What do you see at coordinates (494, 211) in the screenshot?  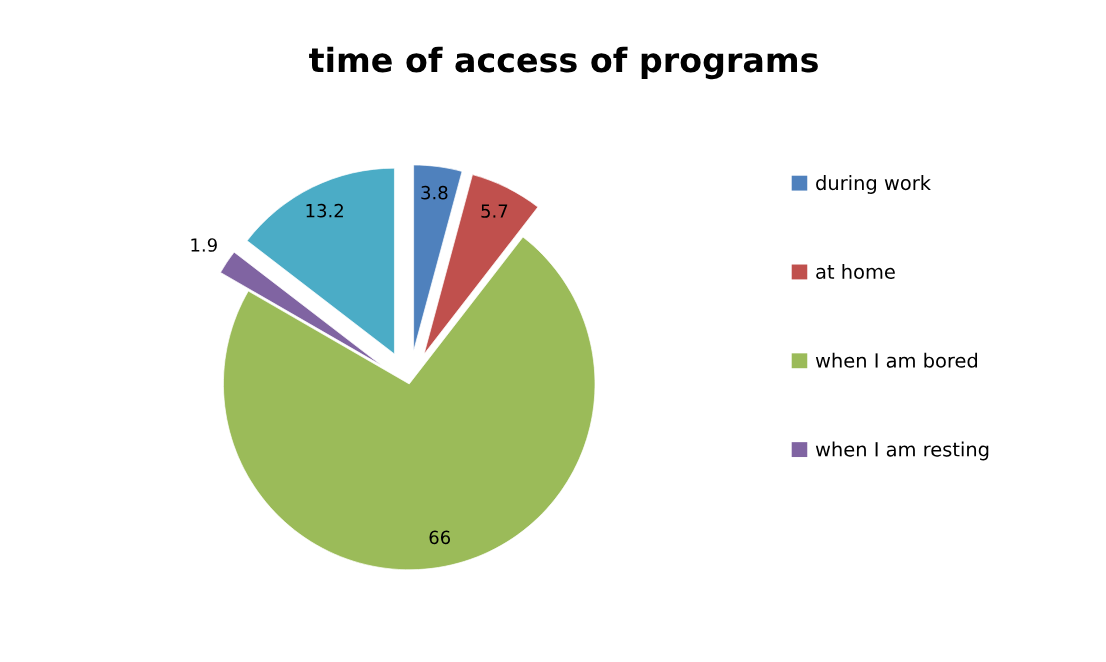 I see `data-label: 5.7` at bounding box center [494, 211].